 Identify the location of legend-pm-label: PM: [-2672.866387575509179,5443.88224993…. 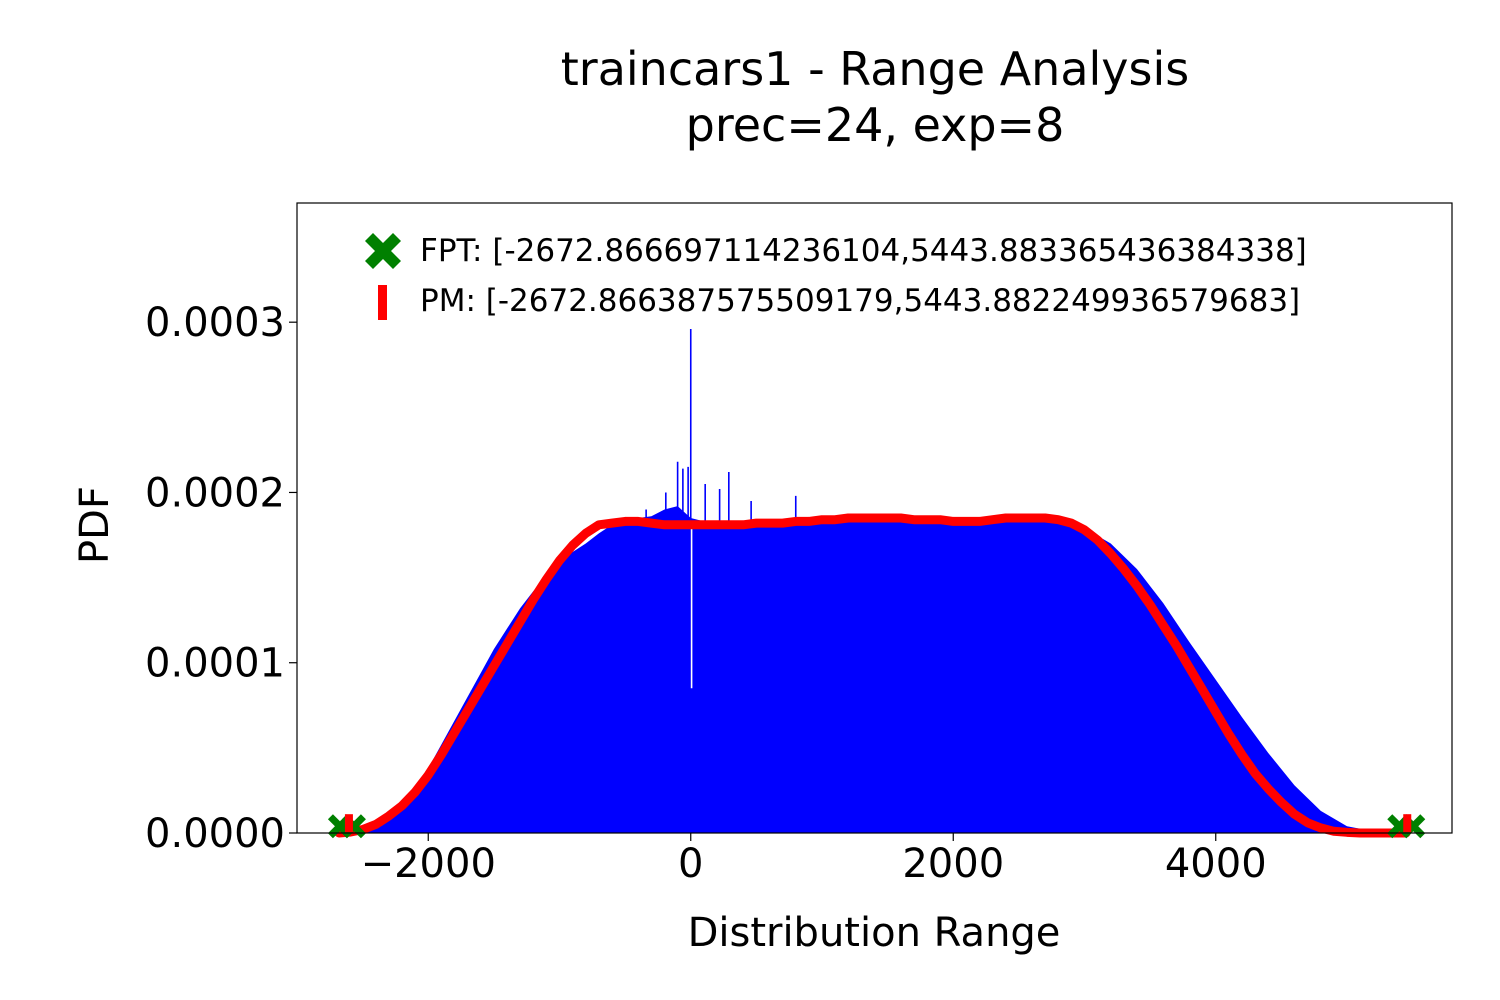
(860, 301).